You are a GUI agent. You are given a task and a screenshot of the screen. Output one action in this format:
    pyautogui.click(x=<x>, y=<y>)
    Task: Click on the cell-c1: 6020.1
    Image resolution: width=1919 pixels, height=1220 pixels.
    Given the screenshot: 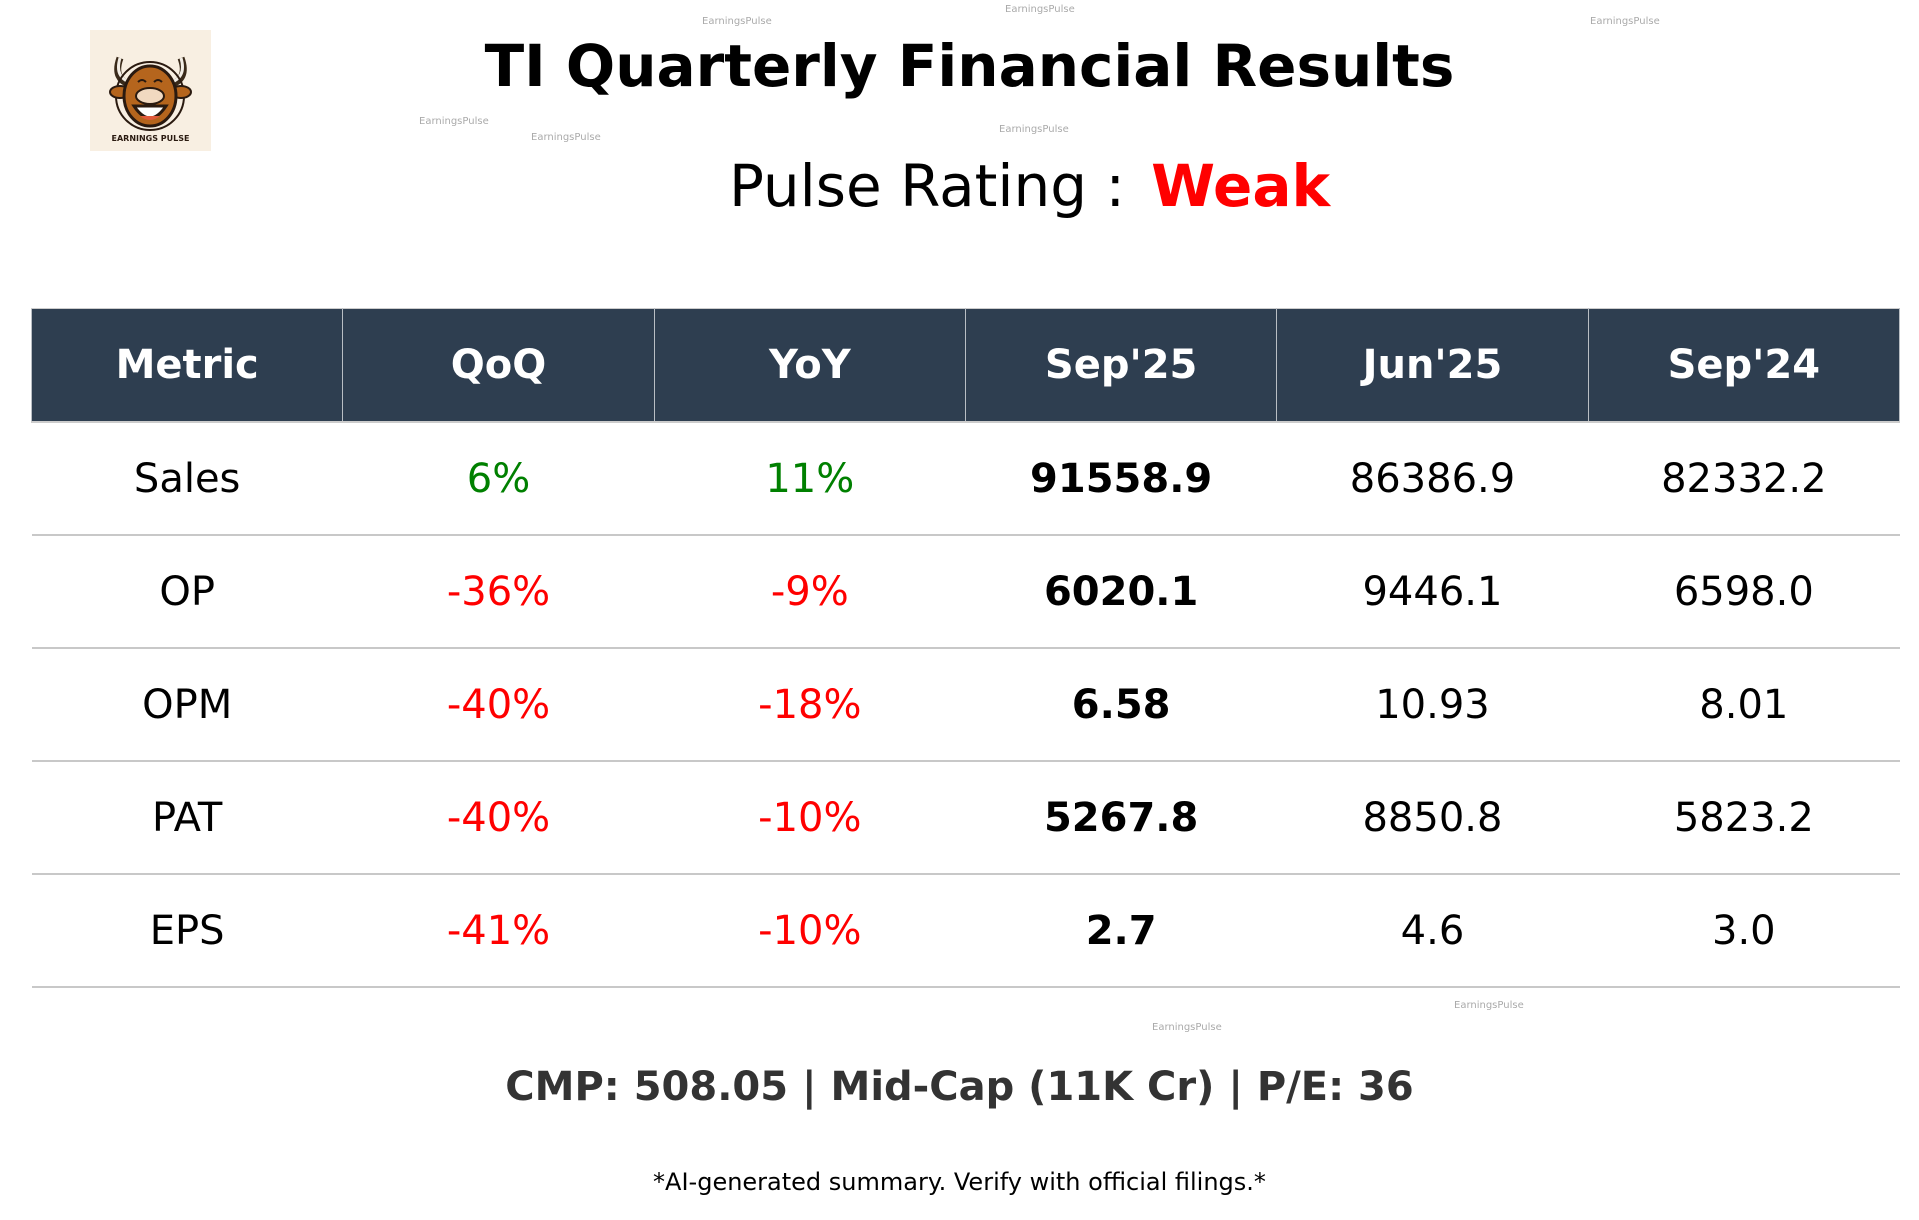 What is the action you would take?
    pyautogui.click(x=1121, y=592)
    